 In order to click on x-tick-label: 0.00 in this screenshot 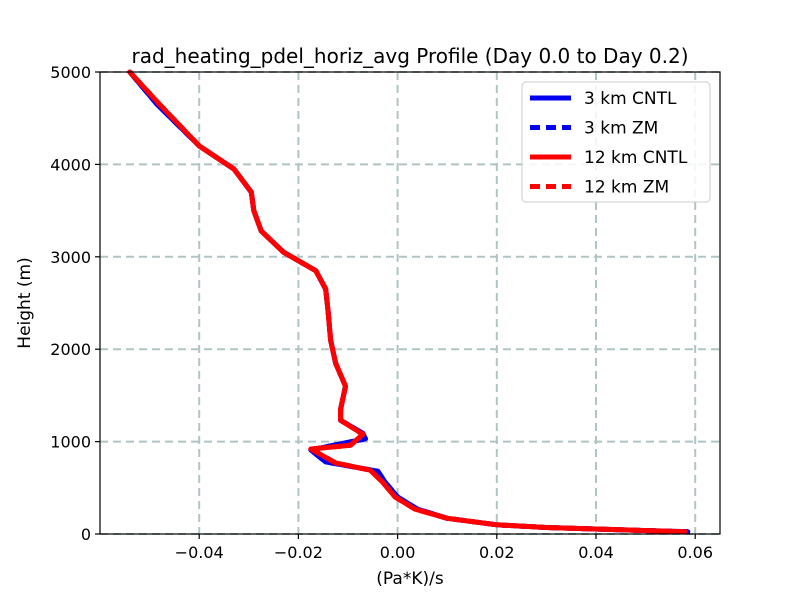, I will do `click(398, 552)`.